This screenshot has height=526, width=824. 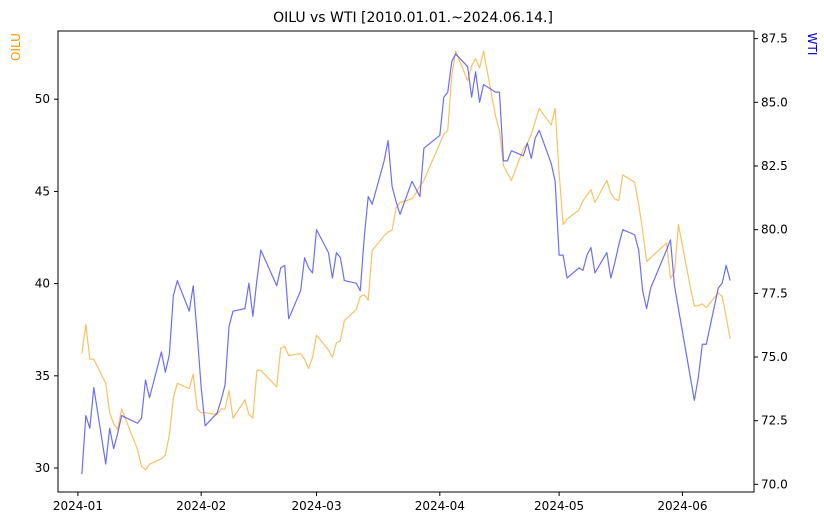 What do you see at coordinates (774, 293) in the screenshot?
I see `right-tick-label: 77.5` at bounding box center [774, 293].